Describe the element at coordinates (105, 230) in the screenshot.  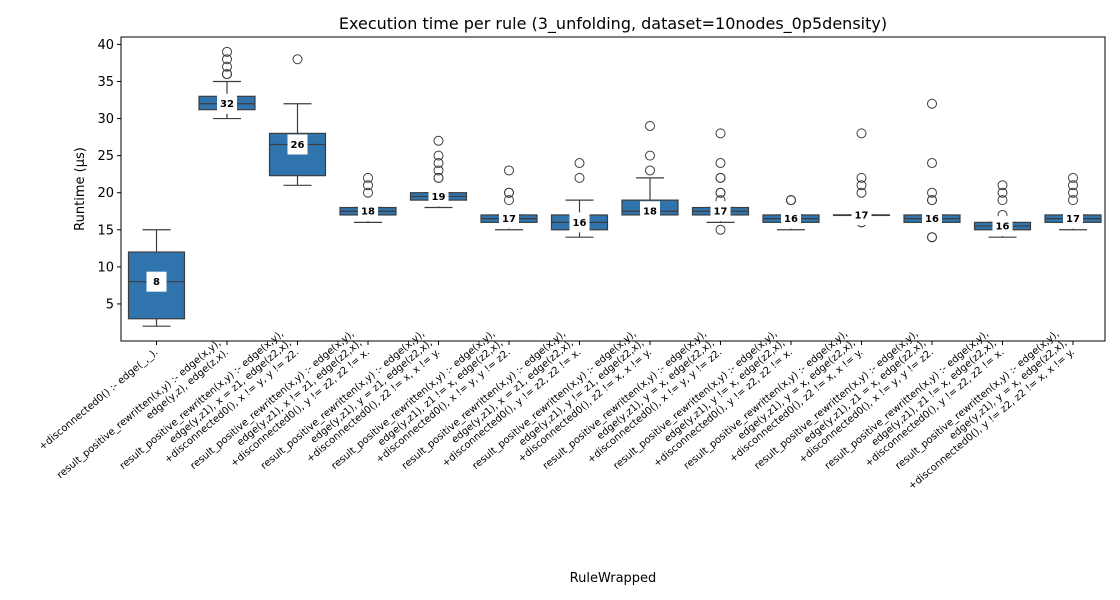
I see `y-tick-label: 15` at that location.